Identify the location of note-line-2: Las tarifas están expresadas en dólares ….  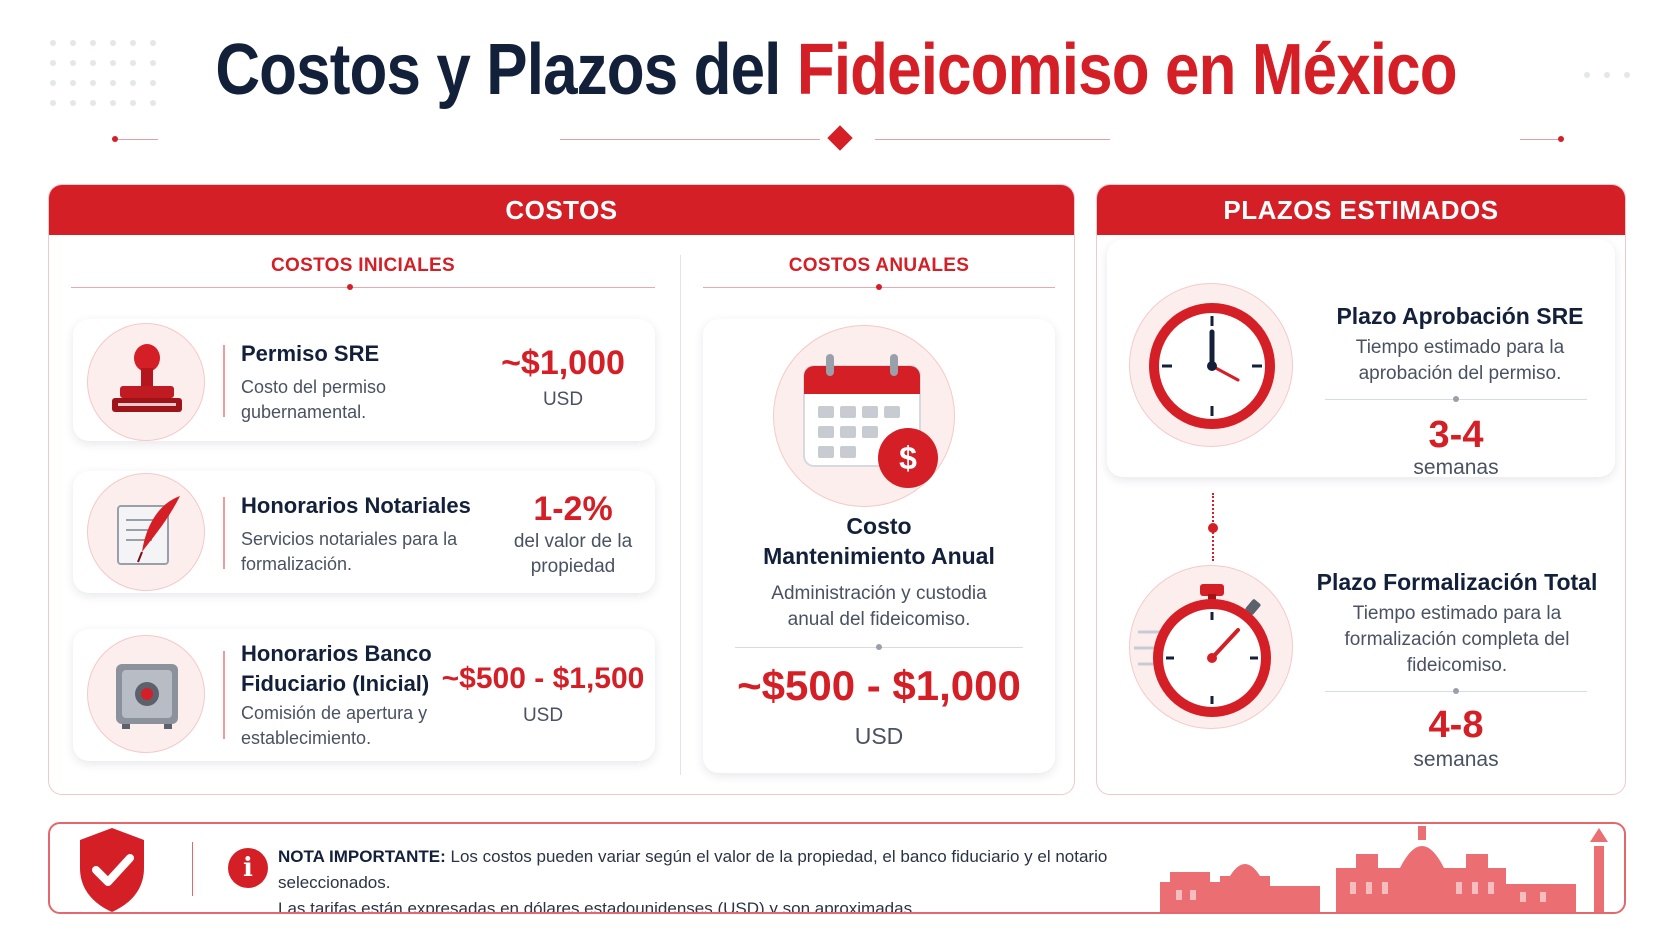
(597, 906).